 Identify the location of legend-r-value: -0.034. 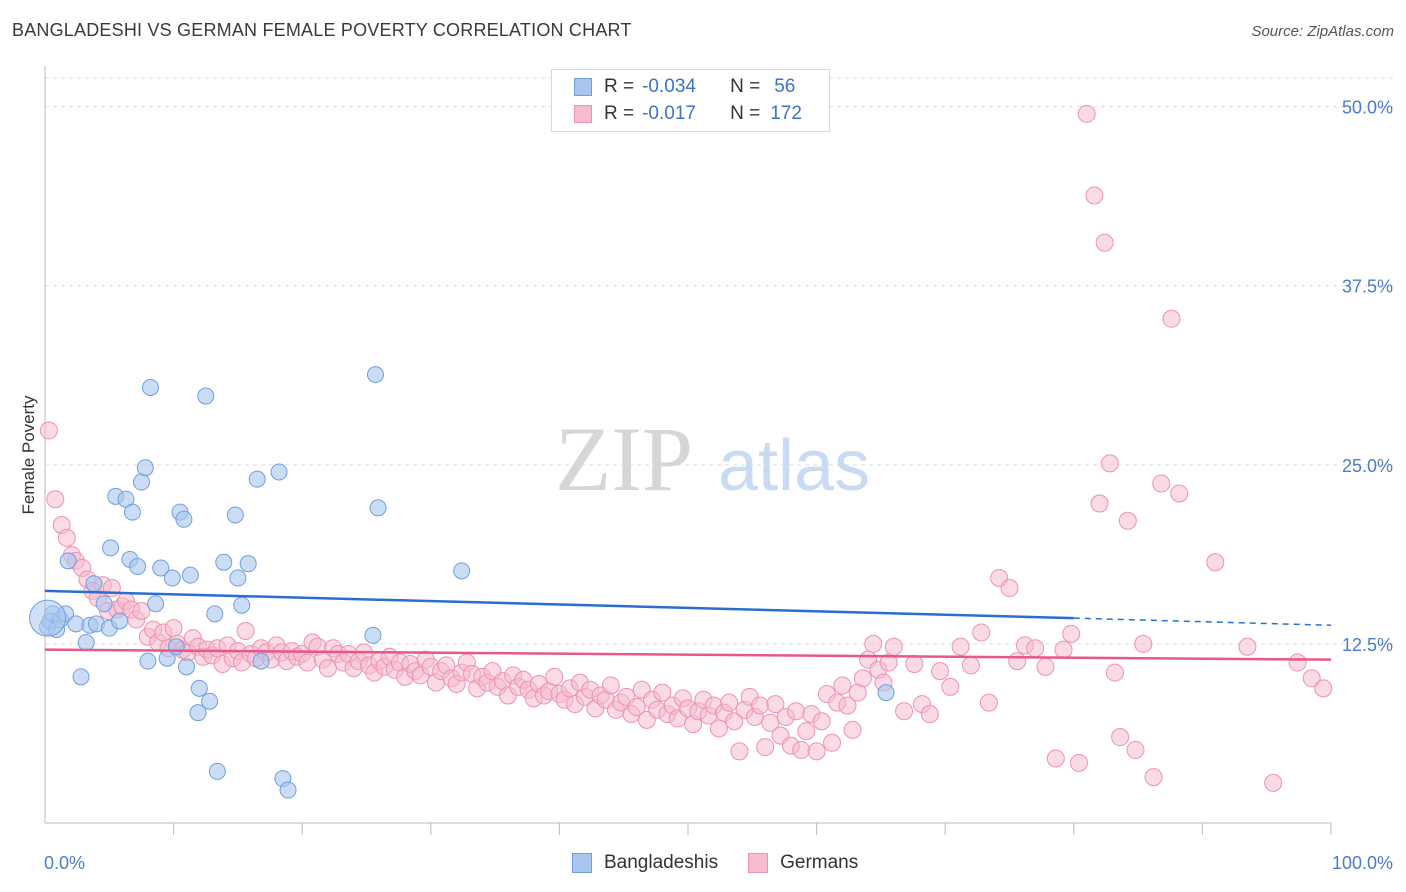
(669, 86).